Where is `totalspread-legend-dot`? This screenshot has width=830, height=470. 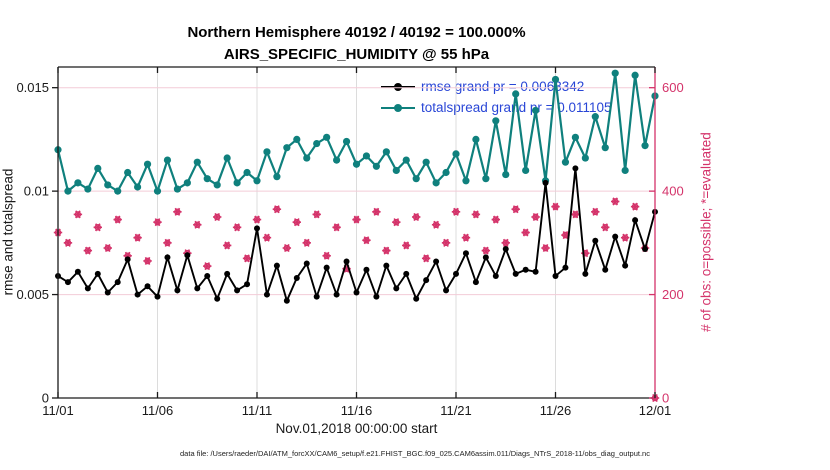
totalspread-legend-dot is located at coordinates (398, 107).